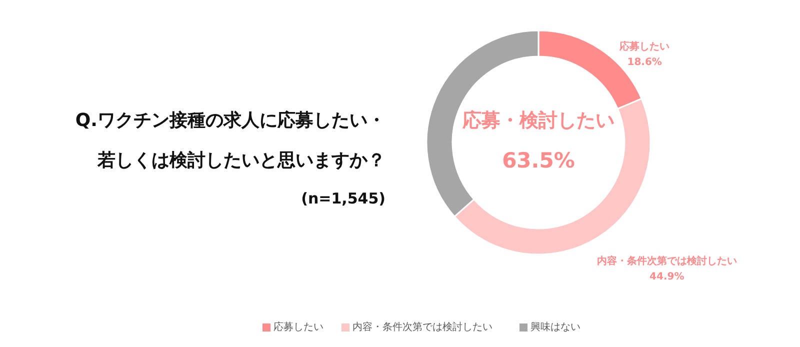 This screenshot has width=800, height=347. Describe the element at coordinates (644, 62) in the screenshot. I see `data-label: 18.6%` at that location.